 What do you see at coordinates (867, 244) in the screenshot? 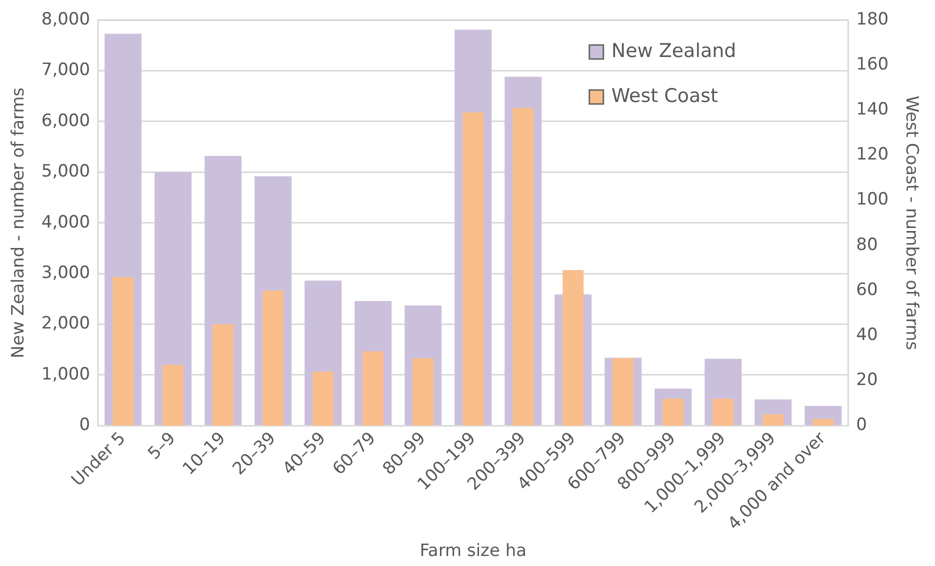
I see `y2-tick-label: 80` at bounding box center [867, 244].